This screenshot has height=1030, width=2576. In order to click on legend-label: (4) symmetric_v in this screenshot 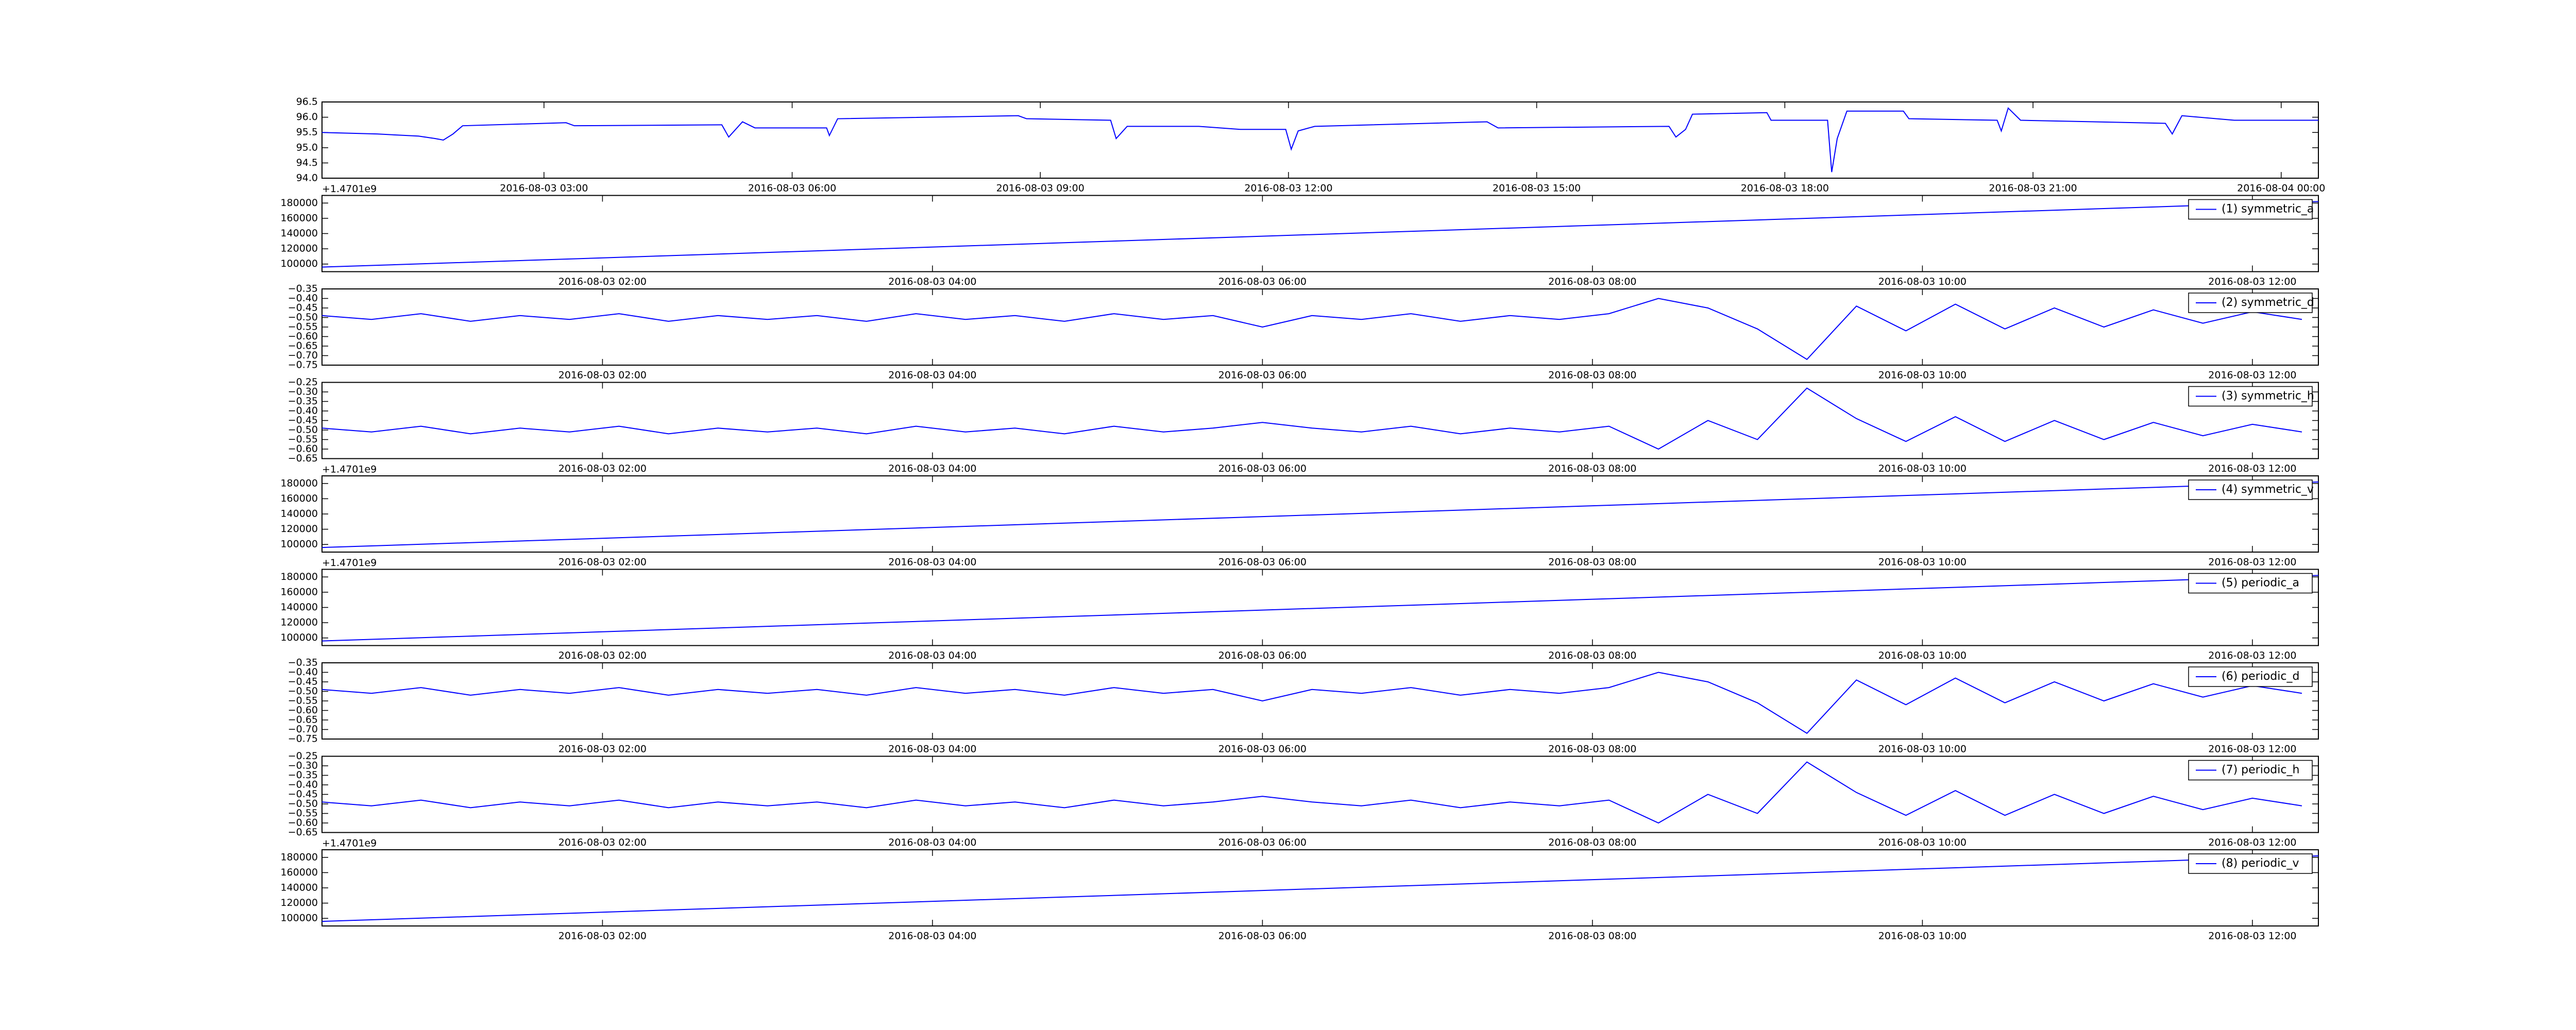, I will do `click(2268, 489)`.